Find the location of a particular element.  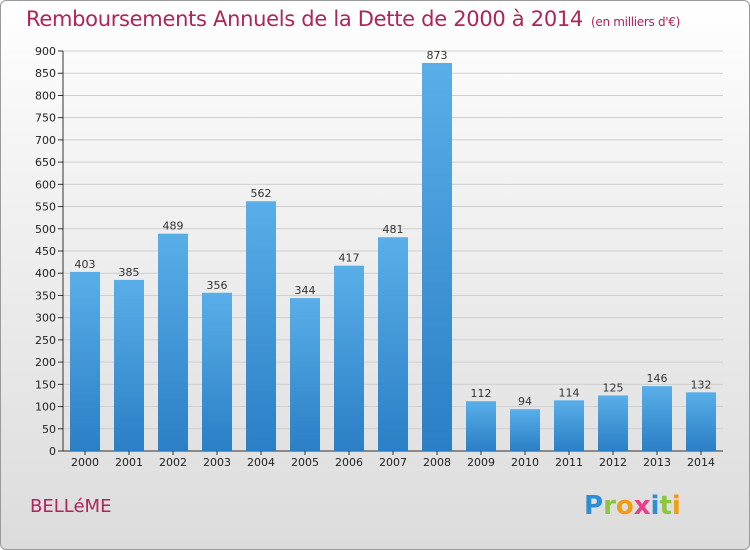

bar-value-label: 385 is located at coordinates (129, 272).